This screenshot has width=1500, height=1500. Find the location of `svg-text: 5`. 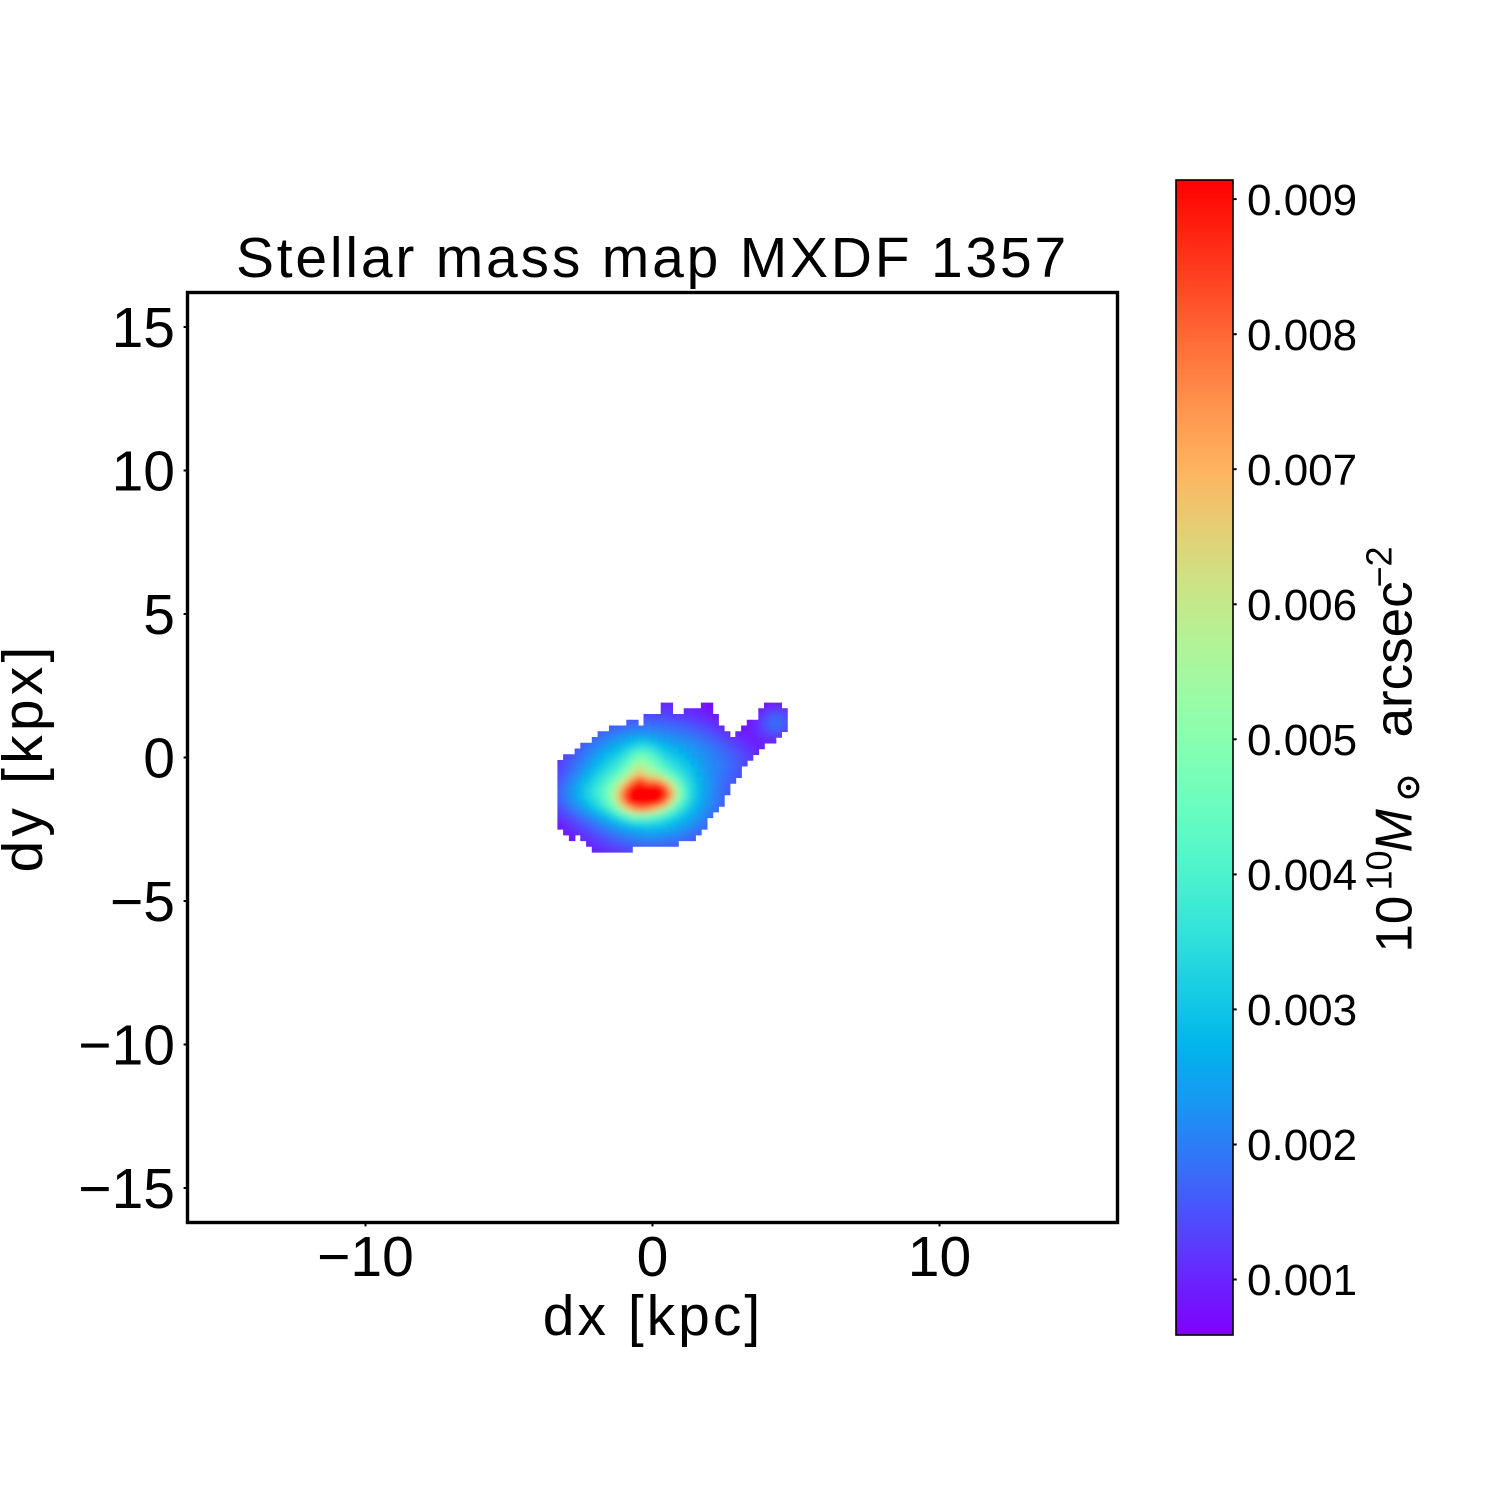

svg-text: 5 is located at coordinates (159, 615).